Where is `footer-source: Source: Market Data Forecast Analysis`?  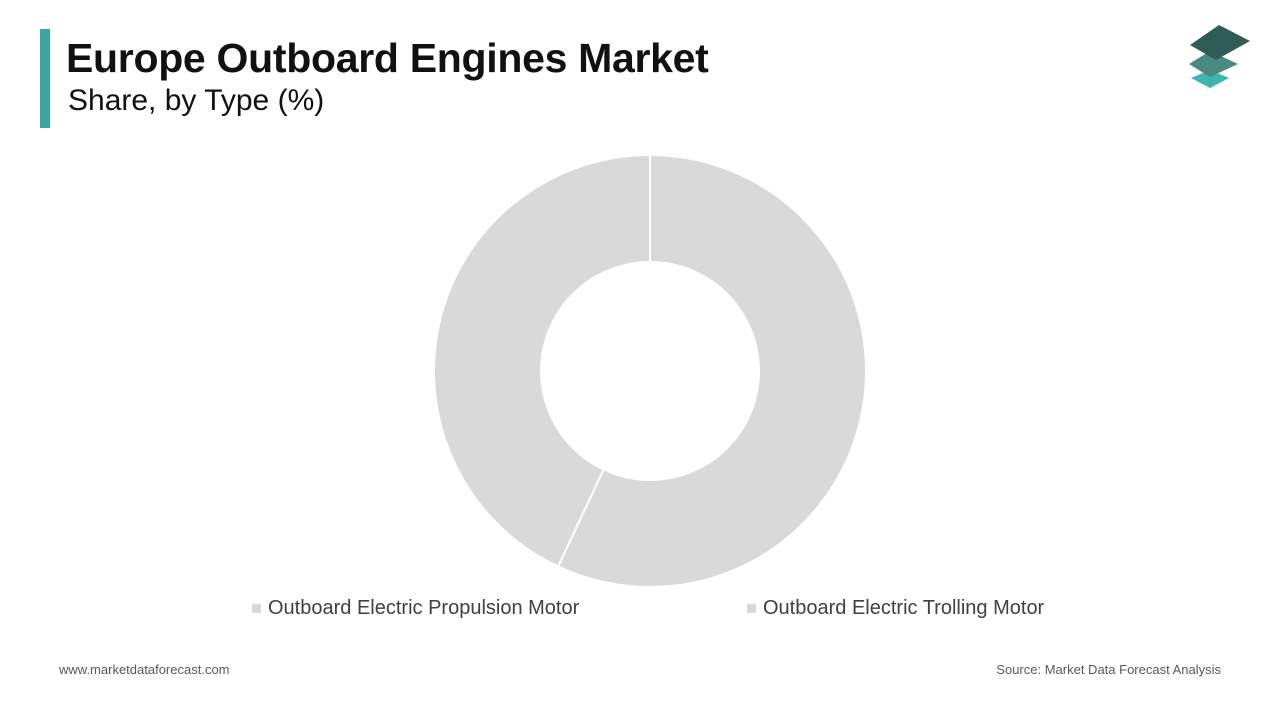
footer-source: Source: Market Data Forecast Analysis is located at coordinates (1108, 669).